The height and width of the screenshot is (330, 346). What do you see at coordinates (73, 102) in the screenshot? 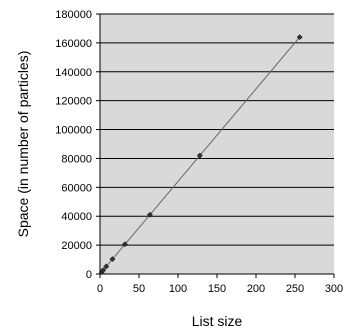
I see `y-tick-label: 120000` at bounding box center [73, 102].